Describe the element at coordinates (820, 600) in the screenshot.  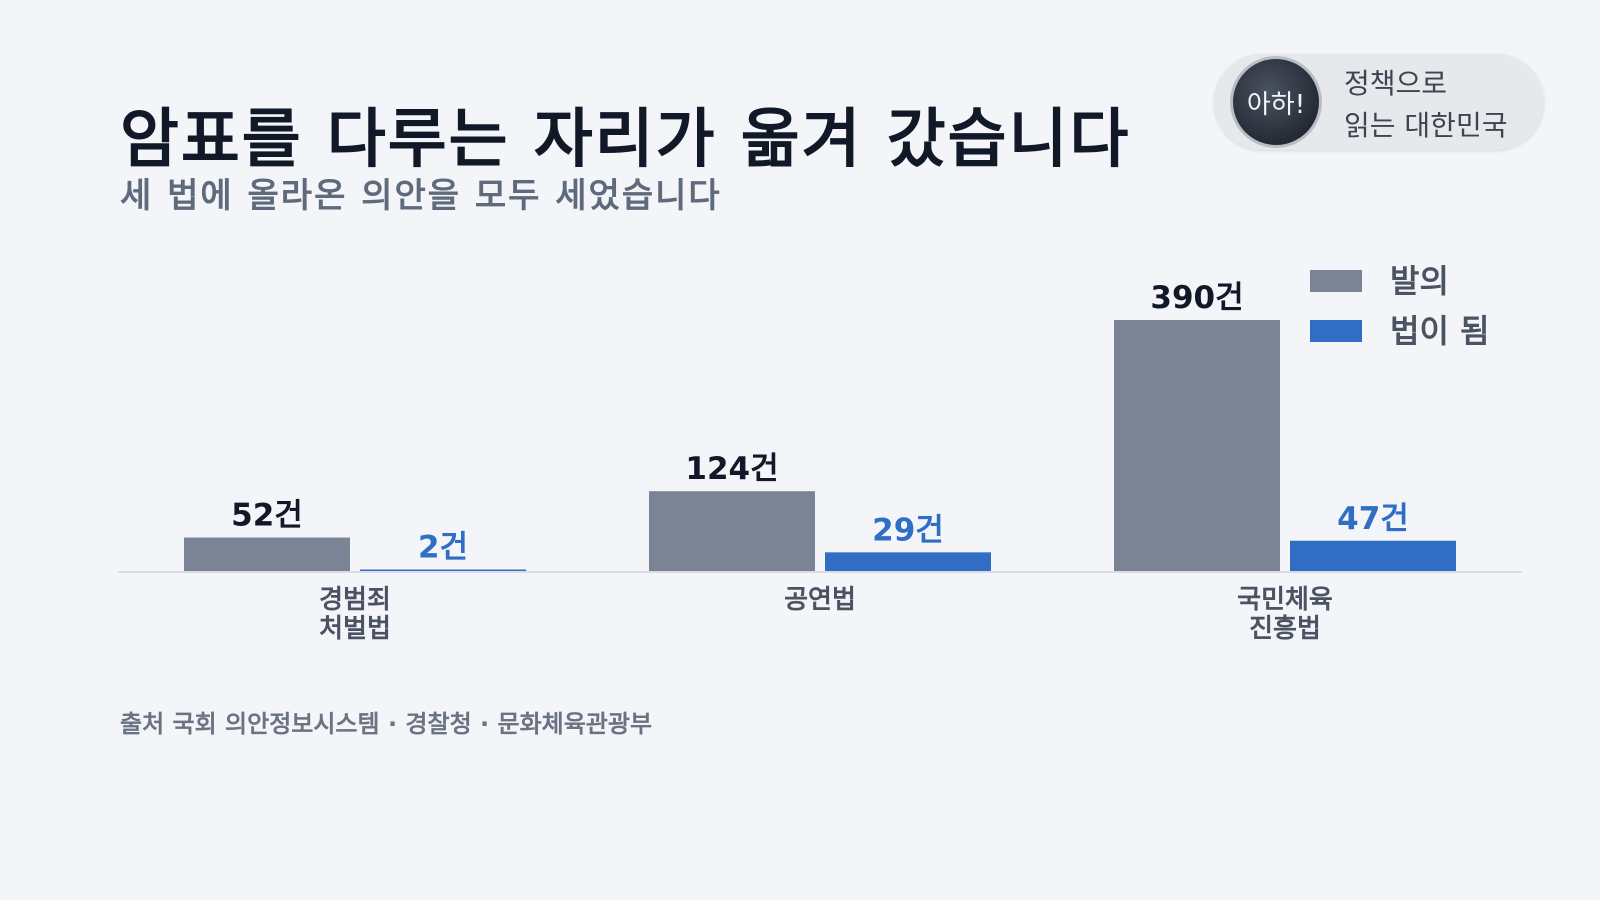
I see `x-tick-label: 공연법` at that location.